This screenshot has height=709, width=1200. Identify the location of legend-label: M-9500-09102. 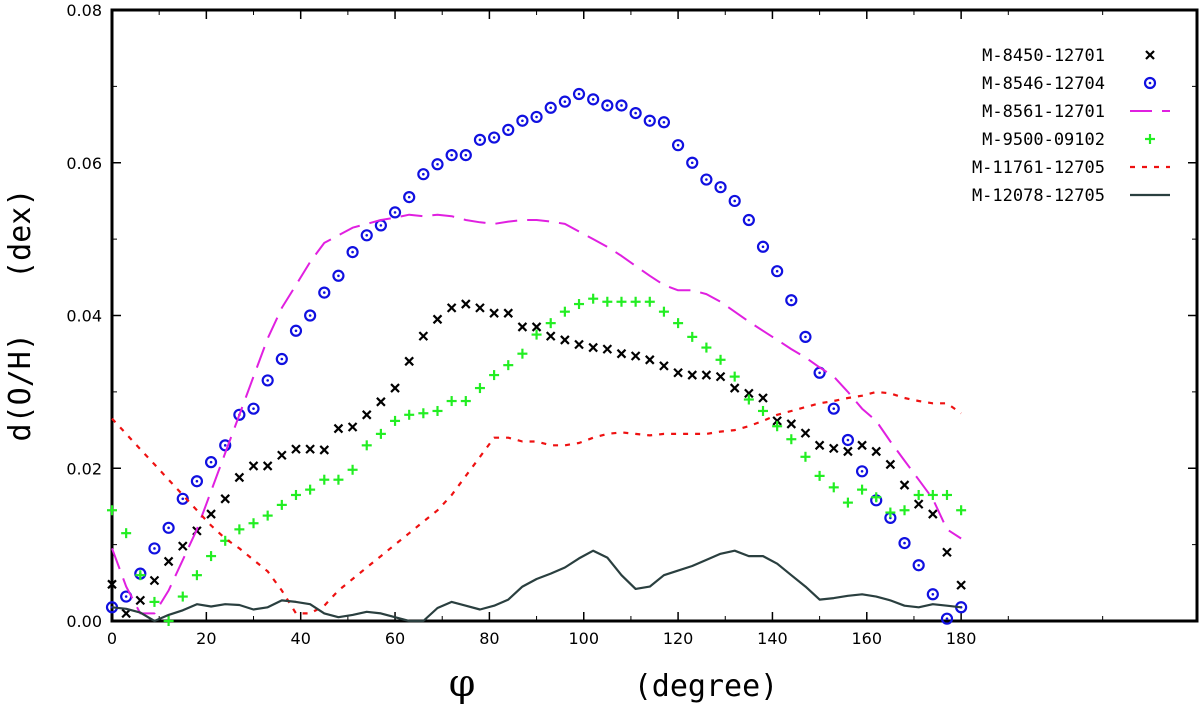
(1043, 140).